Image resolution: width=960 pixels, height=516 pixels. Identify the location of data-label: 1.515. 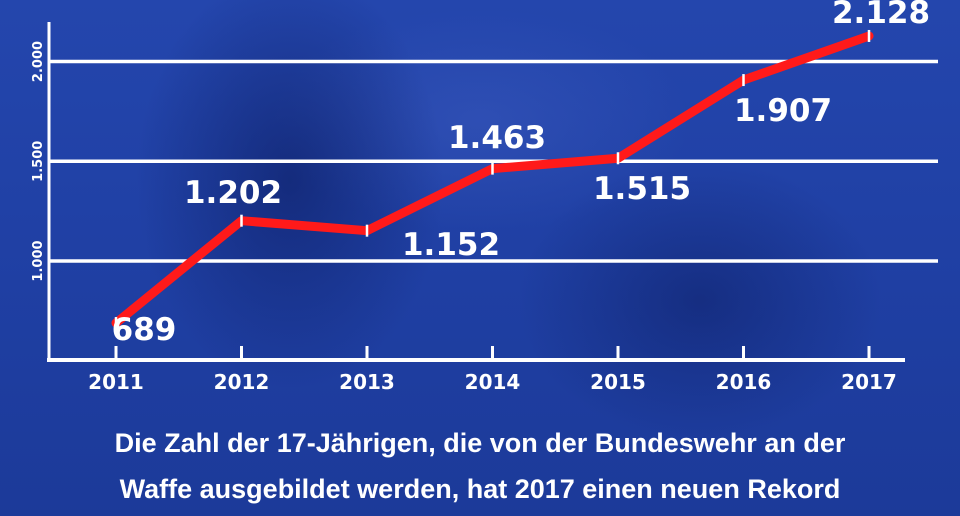
(642, 189).